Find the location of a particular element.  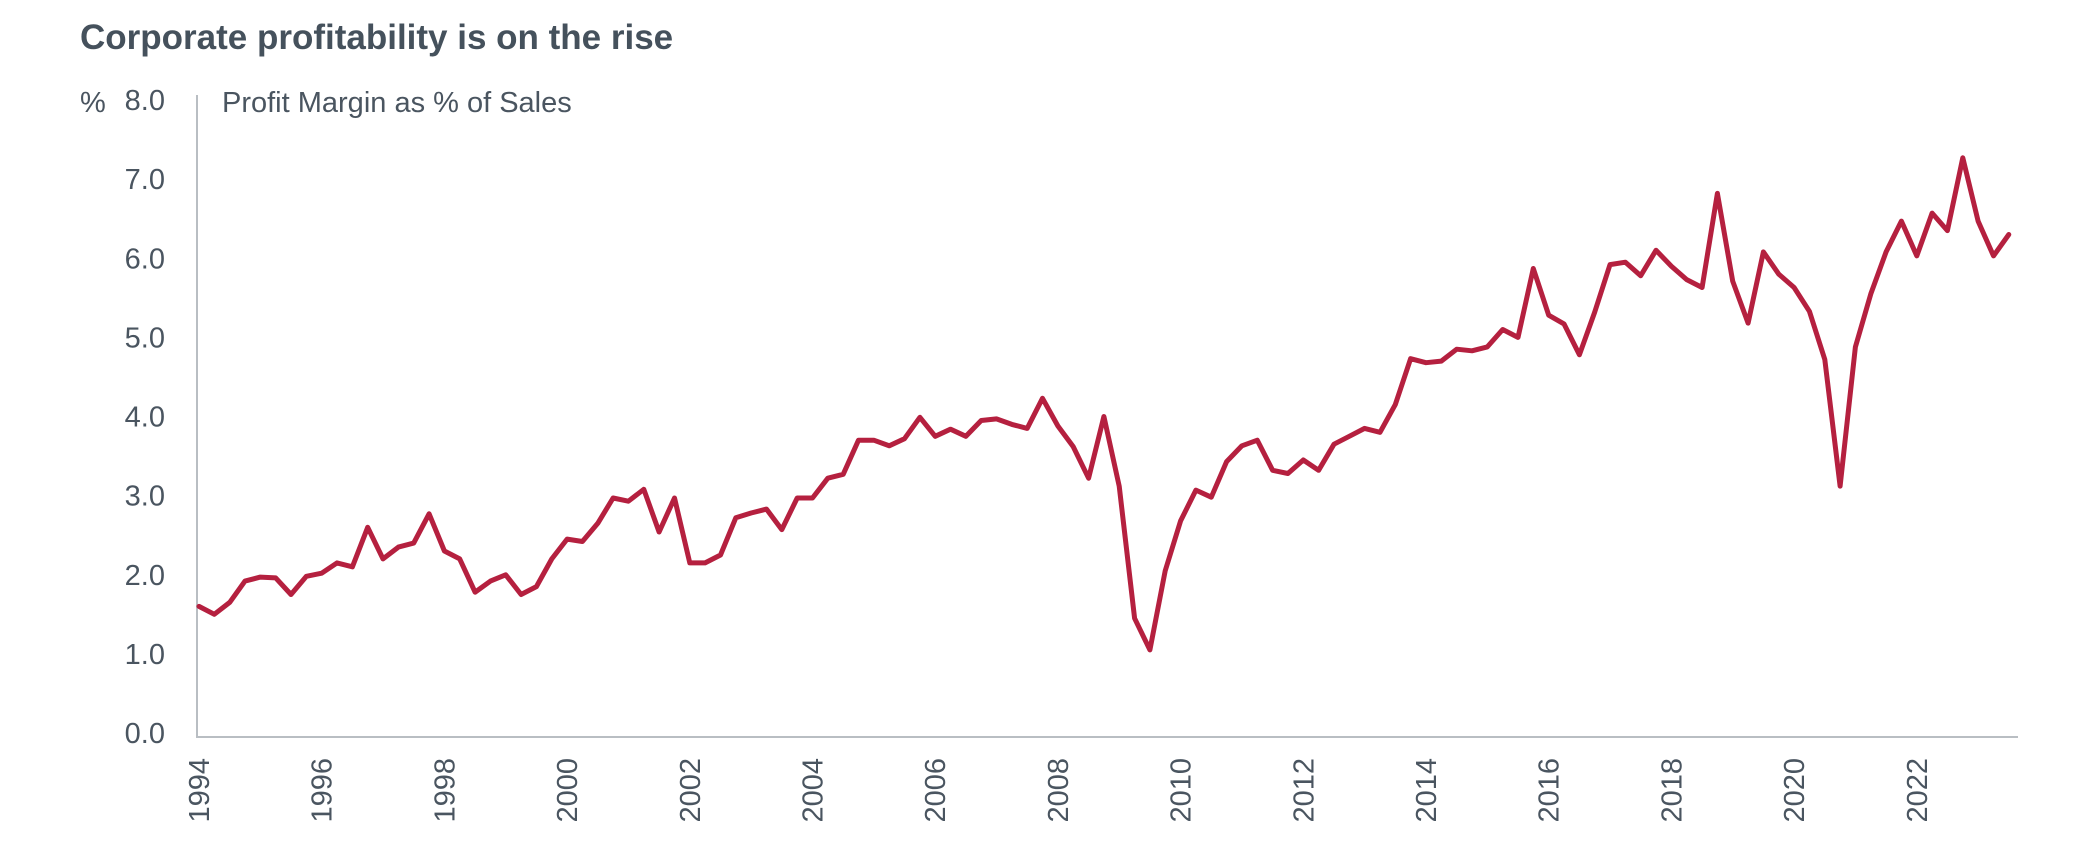

x-tick-label: 2004 is located at coordinates (813, 790).